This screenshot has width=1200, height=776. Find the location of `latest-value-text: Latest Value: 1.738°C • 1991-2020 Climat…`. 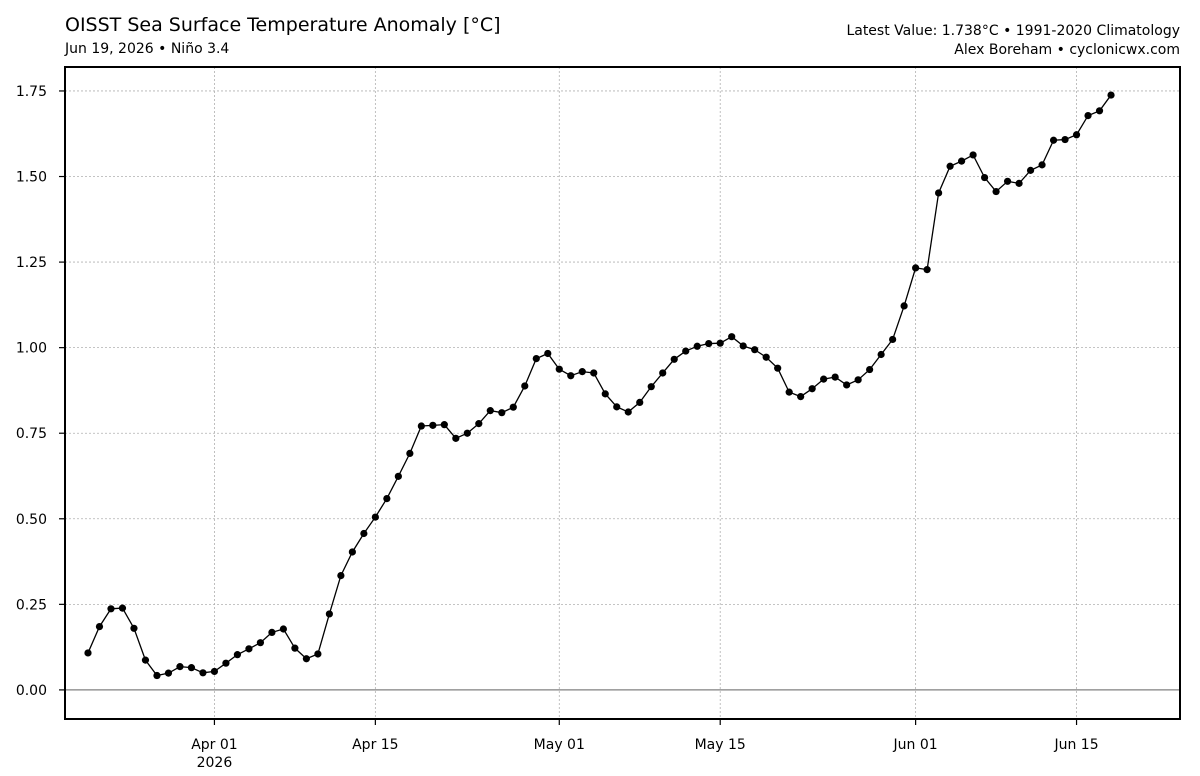

latest-value-text: Latest Value: 1.738°C • 1991-2020 Climat… is located at coordinates (1013, 31).